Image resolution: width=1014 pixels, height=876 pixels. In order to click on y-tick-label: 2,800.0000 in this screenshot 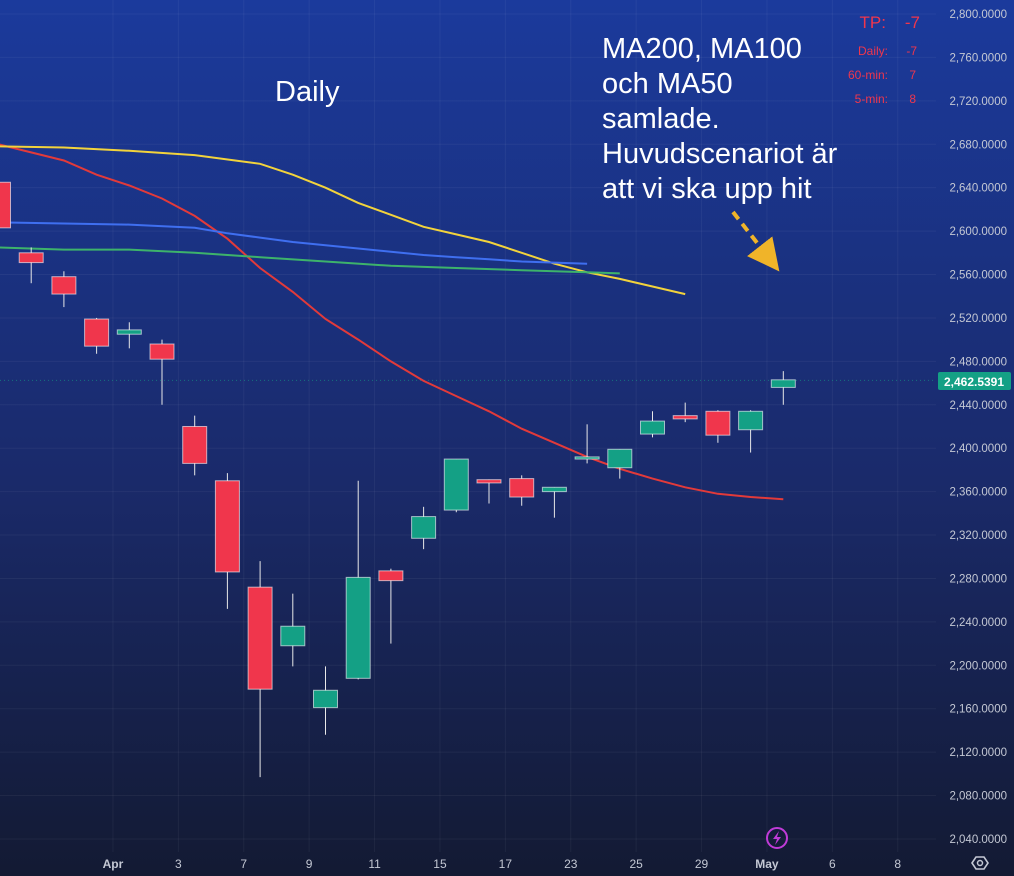, I will do `click(978, 15)`.